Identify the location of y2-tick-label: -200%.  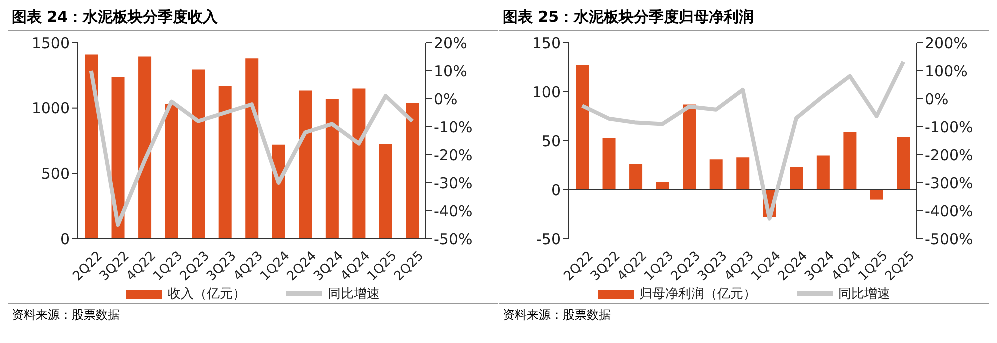
(949, 155).